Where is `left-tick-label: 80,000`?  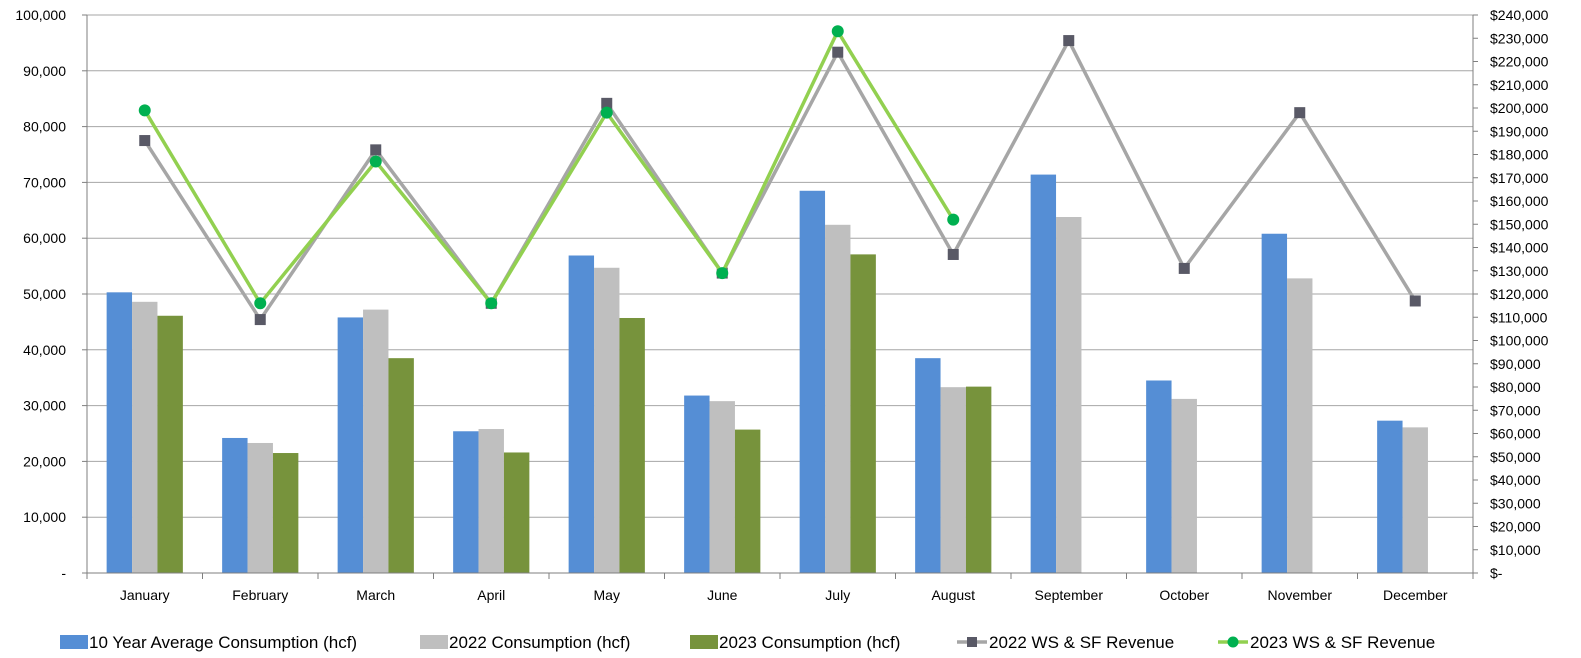 left-tick-label: 80,000 is located at coordinates (44, 127).